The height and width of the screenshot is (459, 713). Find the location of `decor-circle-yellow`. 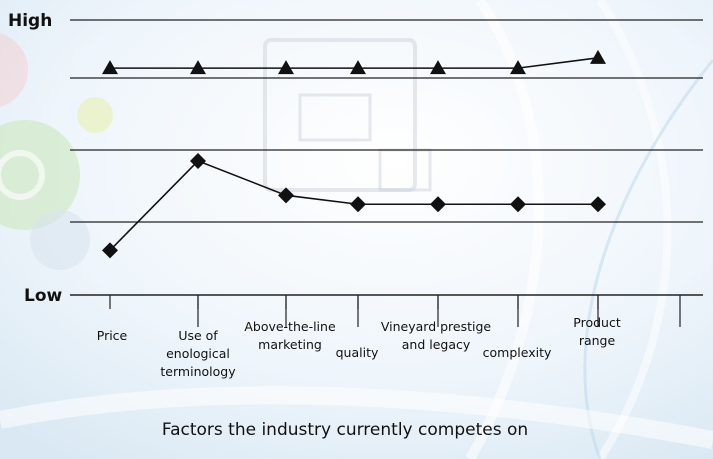

decor-circle-yellow is located at coordinates (95, 115).